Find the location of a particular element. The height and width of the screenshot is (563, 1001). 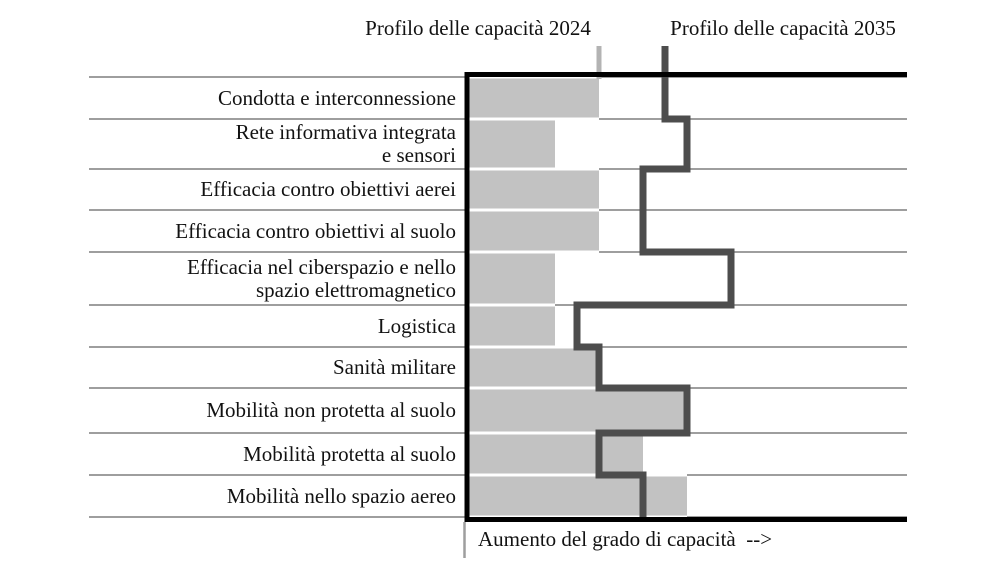

category-label-2: Efficacia contro obiettivi aerei is located at coordinates (328, 189).